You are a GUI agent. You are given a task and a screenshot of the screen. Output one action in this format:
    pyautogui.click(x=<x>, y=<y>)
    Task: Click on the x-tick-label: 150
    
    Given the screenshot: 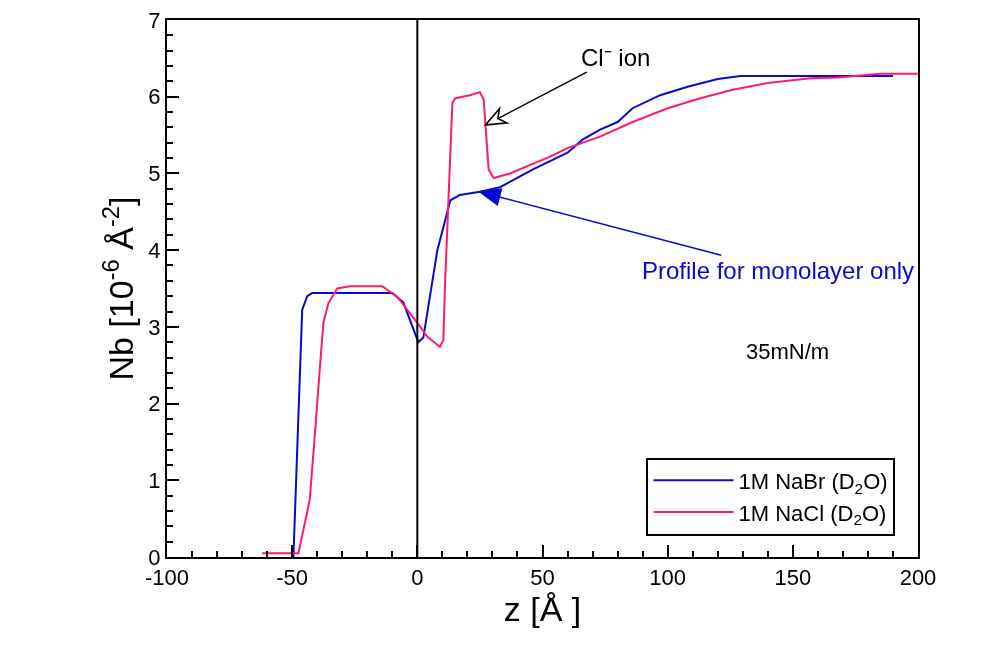 What is the action you would take?
    pyautogui.click(x=793, y=578)
    